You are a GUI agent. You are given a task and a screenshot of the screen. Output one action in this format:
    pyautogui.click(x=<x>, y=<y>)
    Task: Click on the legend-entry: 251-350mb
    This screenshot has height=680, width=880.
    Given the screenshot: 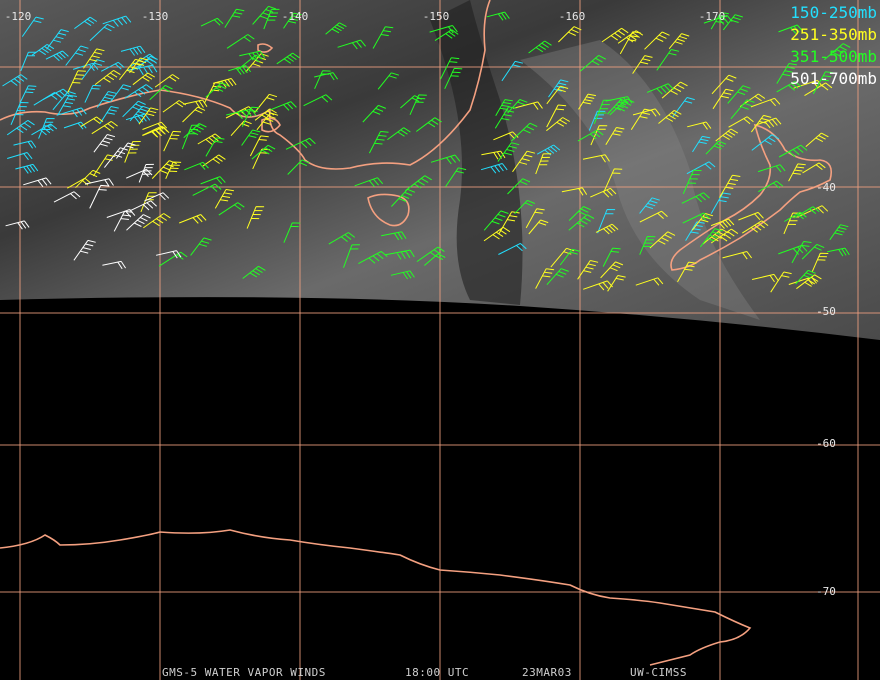 What is the action you would take?
    pyautogui.click(x=833, y=34)
    